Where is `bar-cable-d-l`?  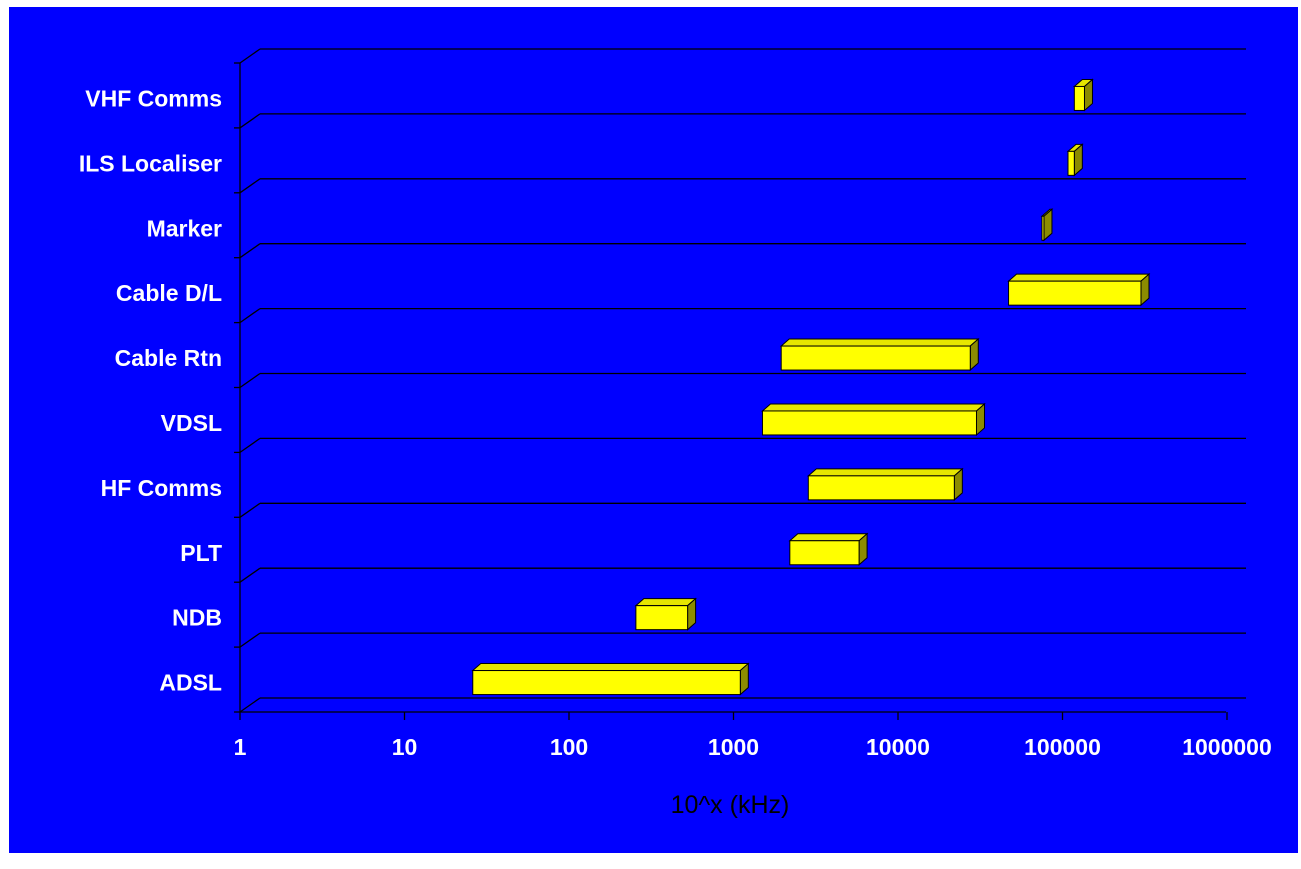
bar-cable-d-l is located at coordinates (1079, 290).